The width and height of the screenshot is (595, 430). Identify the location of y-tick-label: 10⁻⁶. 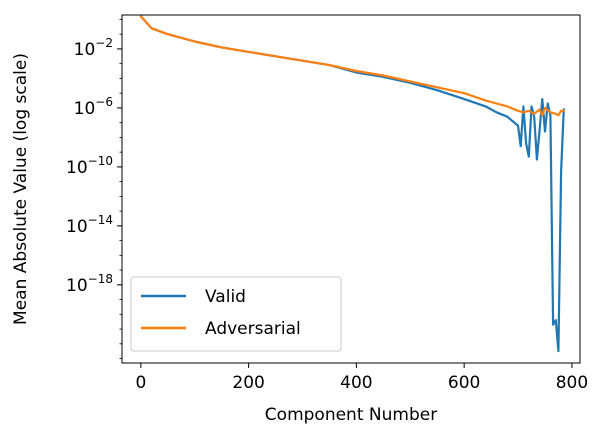
(93, 107).